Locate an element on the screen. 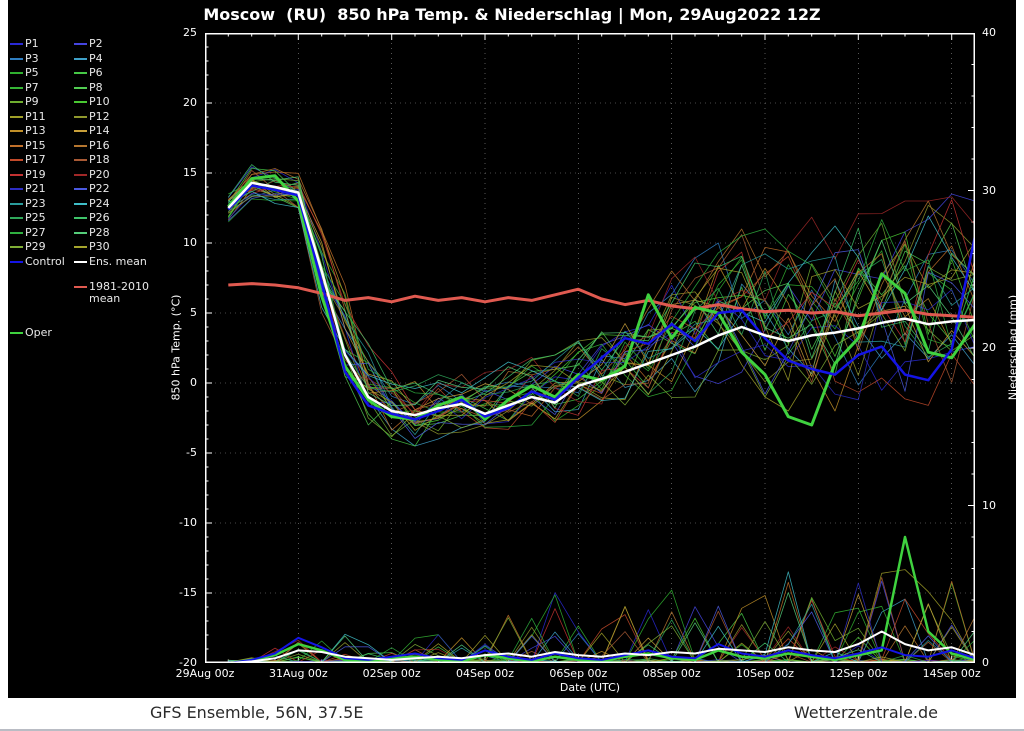 Image resolution: width=1024 pixels, height=731 pixels. legend-label: P25 is located at coordinates (35, 217).